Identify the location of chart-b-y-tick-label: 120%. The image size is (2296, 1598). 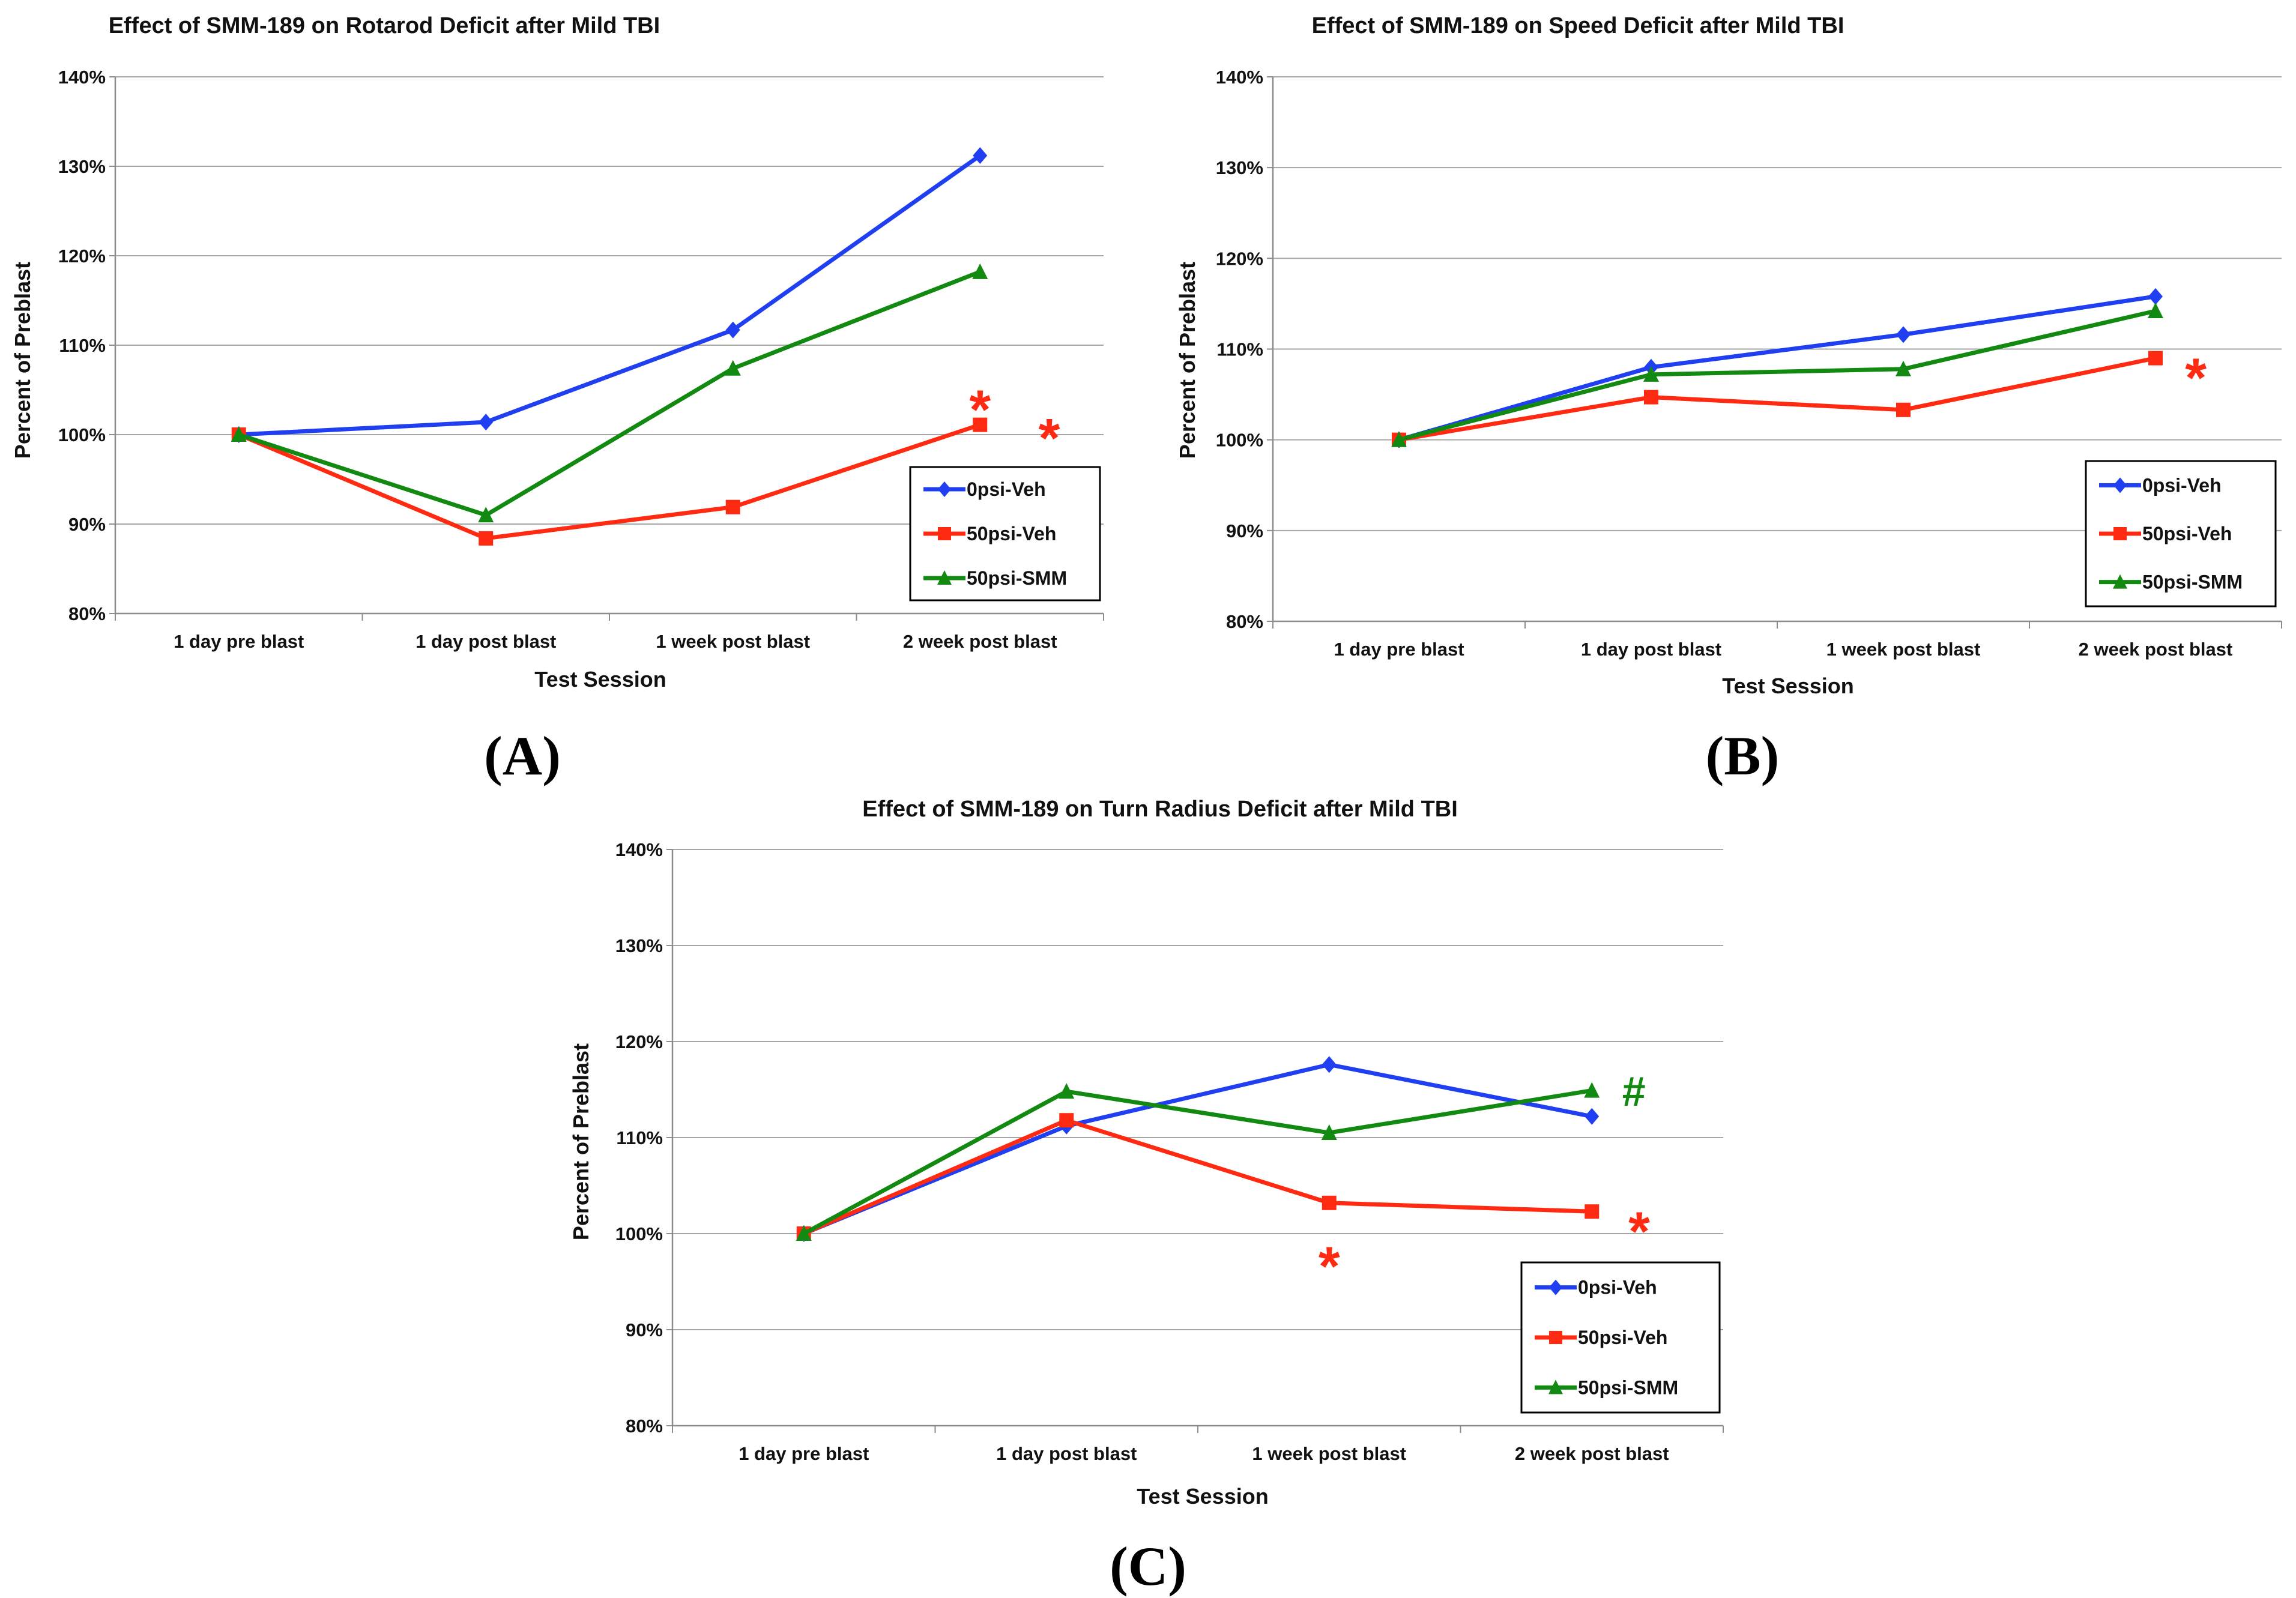
(1240, 258).